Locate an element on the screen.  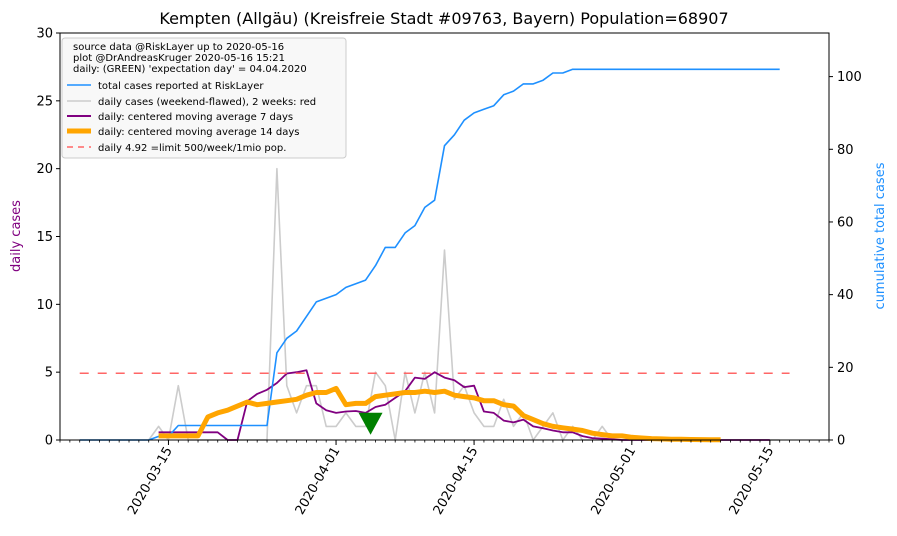
expectation-day-marker is located at coordinates (370, 423).